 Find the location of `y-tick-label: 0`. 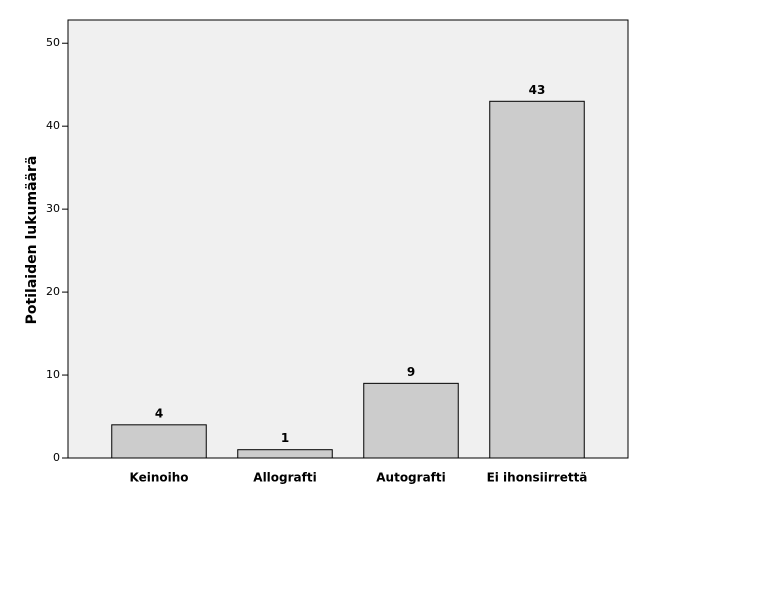

y-tick-label: 0 is located at coordinates (56, 457).